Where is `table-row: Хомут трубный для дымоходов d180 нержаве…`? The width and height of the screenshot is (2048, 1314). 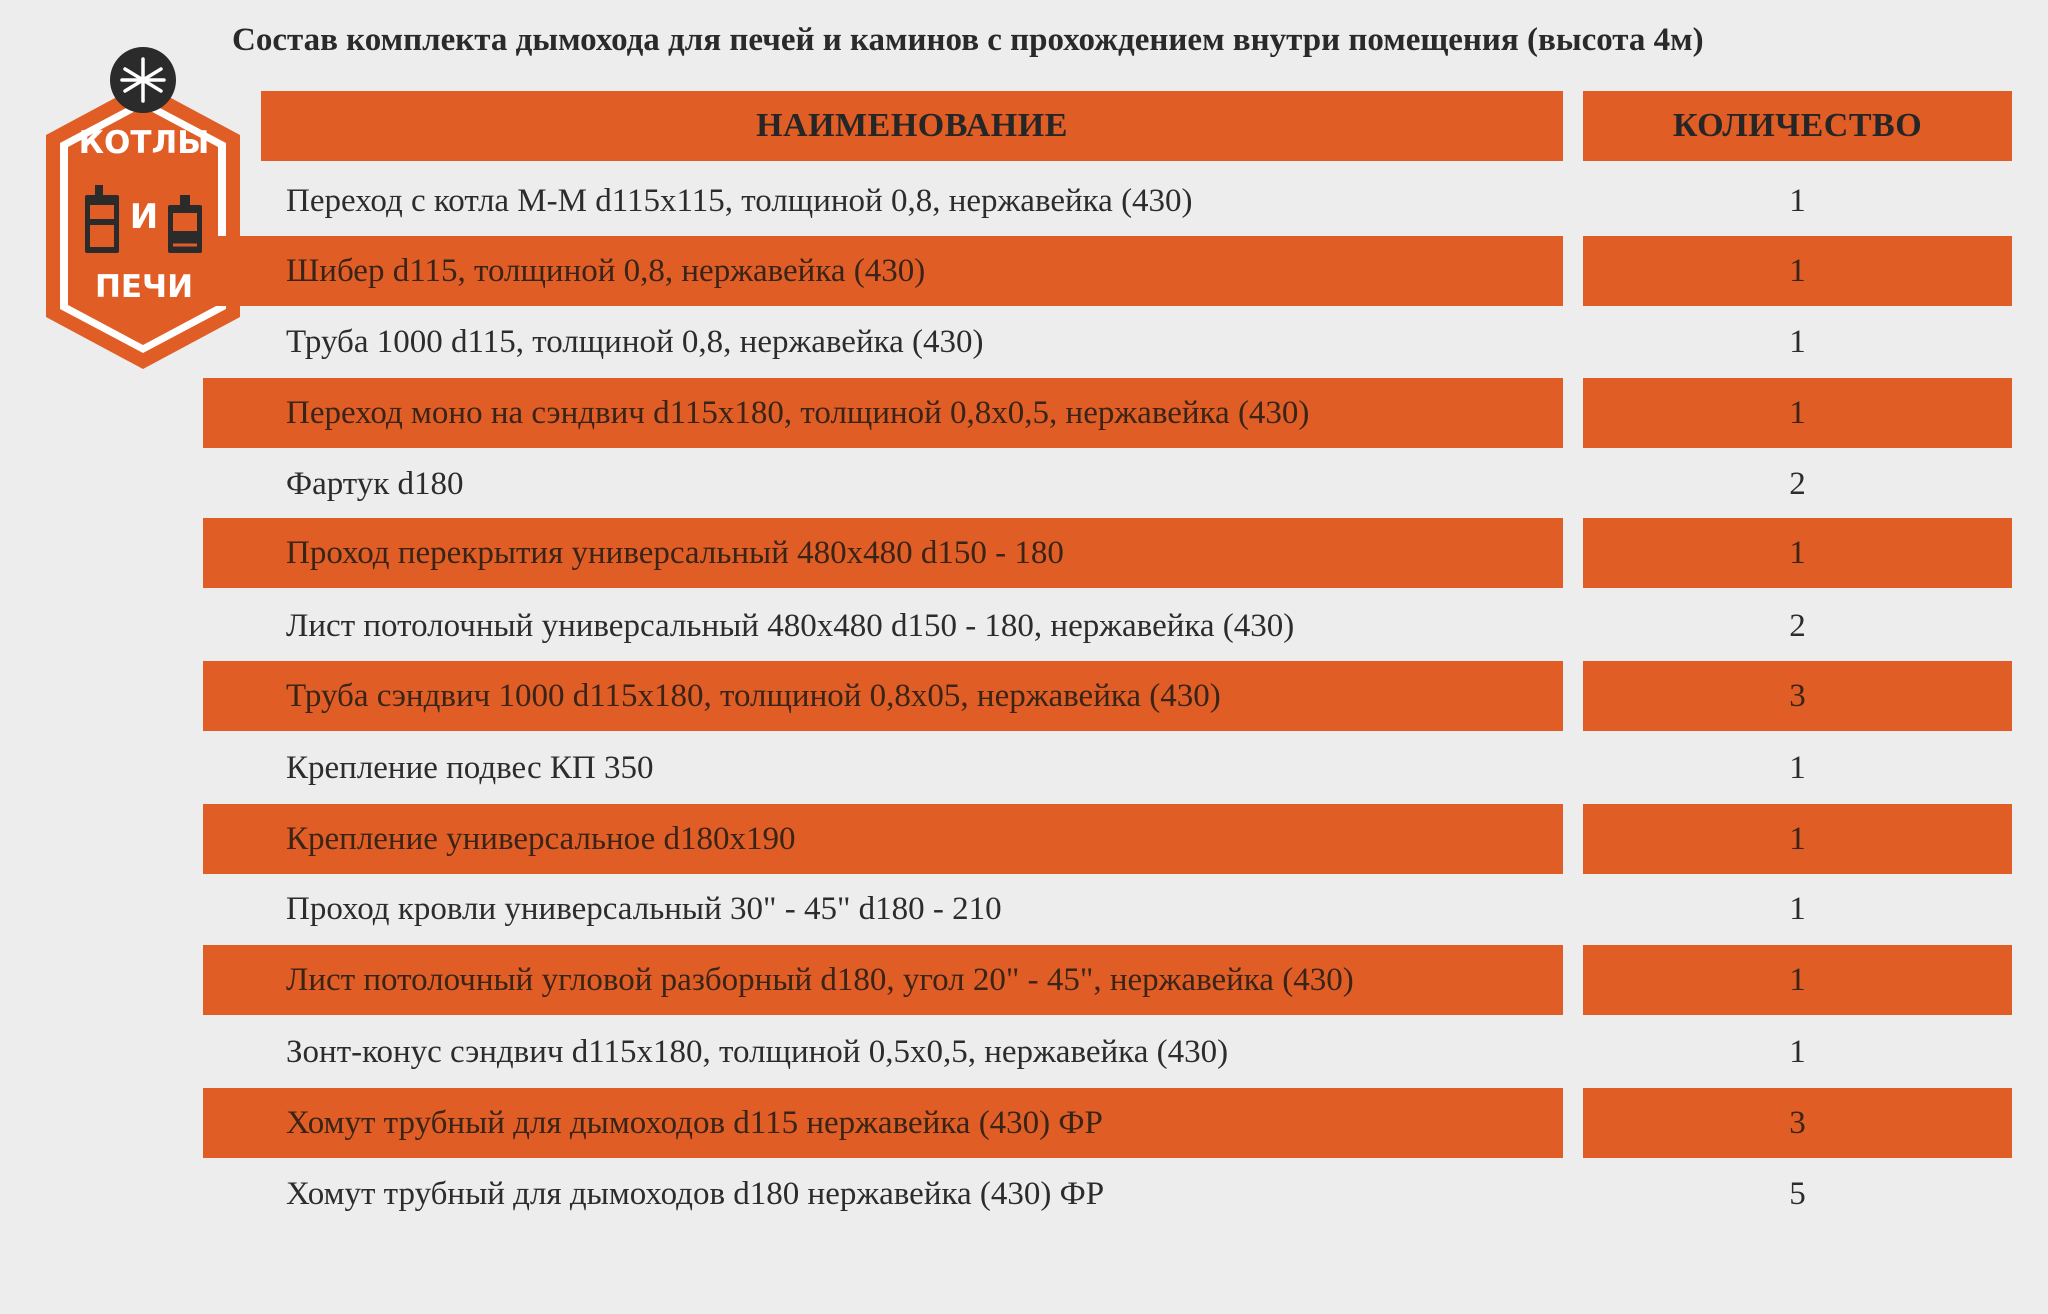
table-row: Хомут трубный для дымоходов d180 нержаве… is located at coordinates (1024, 1194).